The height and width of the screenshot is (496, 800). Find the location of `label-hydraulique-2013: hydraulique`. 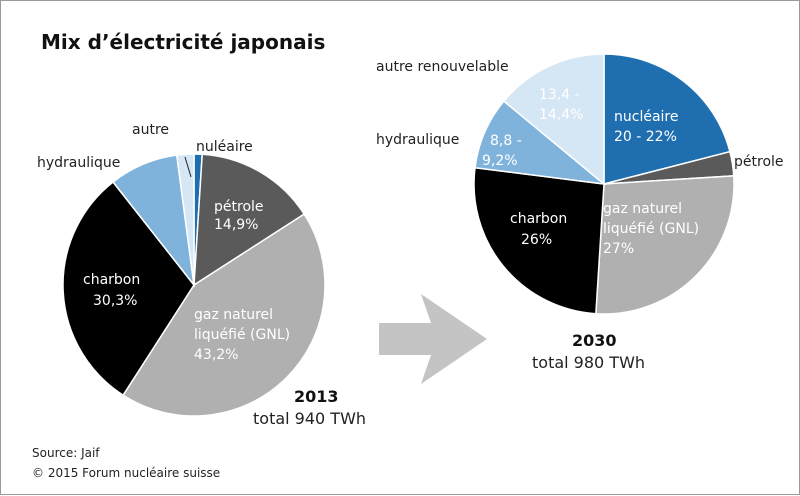

label-hydraulique-2013: hydraulique is located at coordinates (78, 163).